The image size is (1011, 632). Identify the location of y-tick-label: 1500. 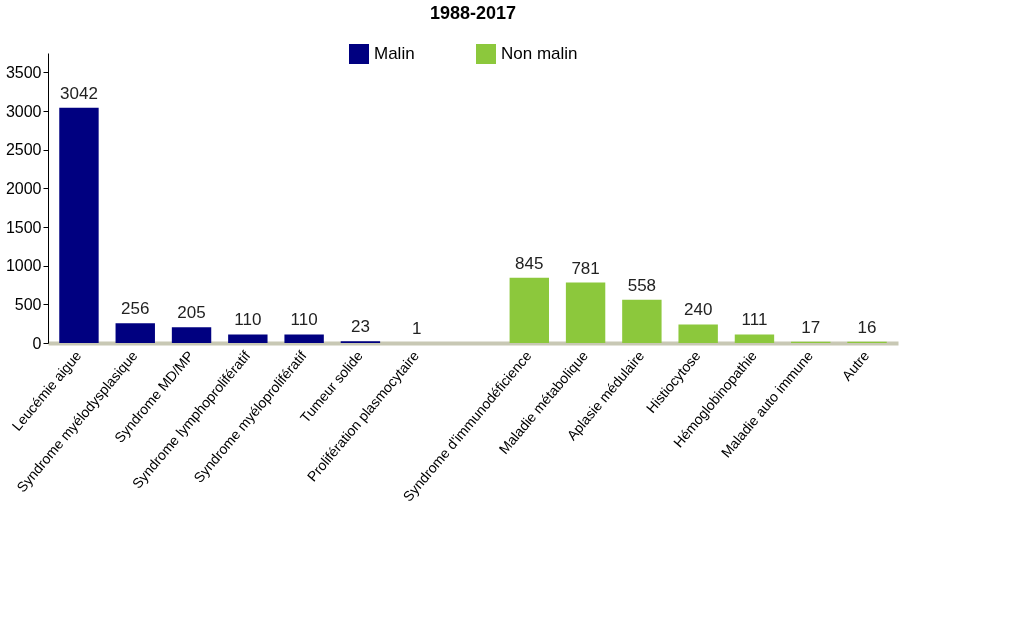
(23, 227).